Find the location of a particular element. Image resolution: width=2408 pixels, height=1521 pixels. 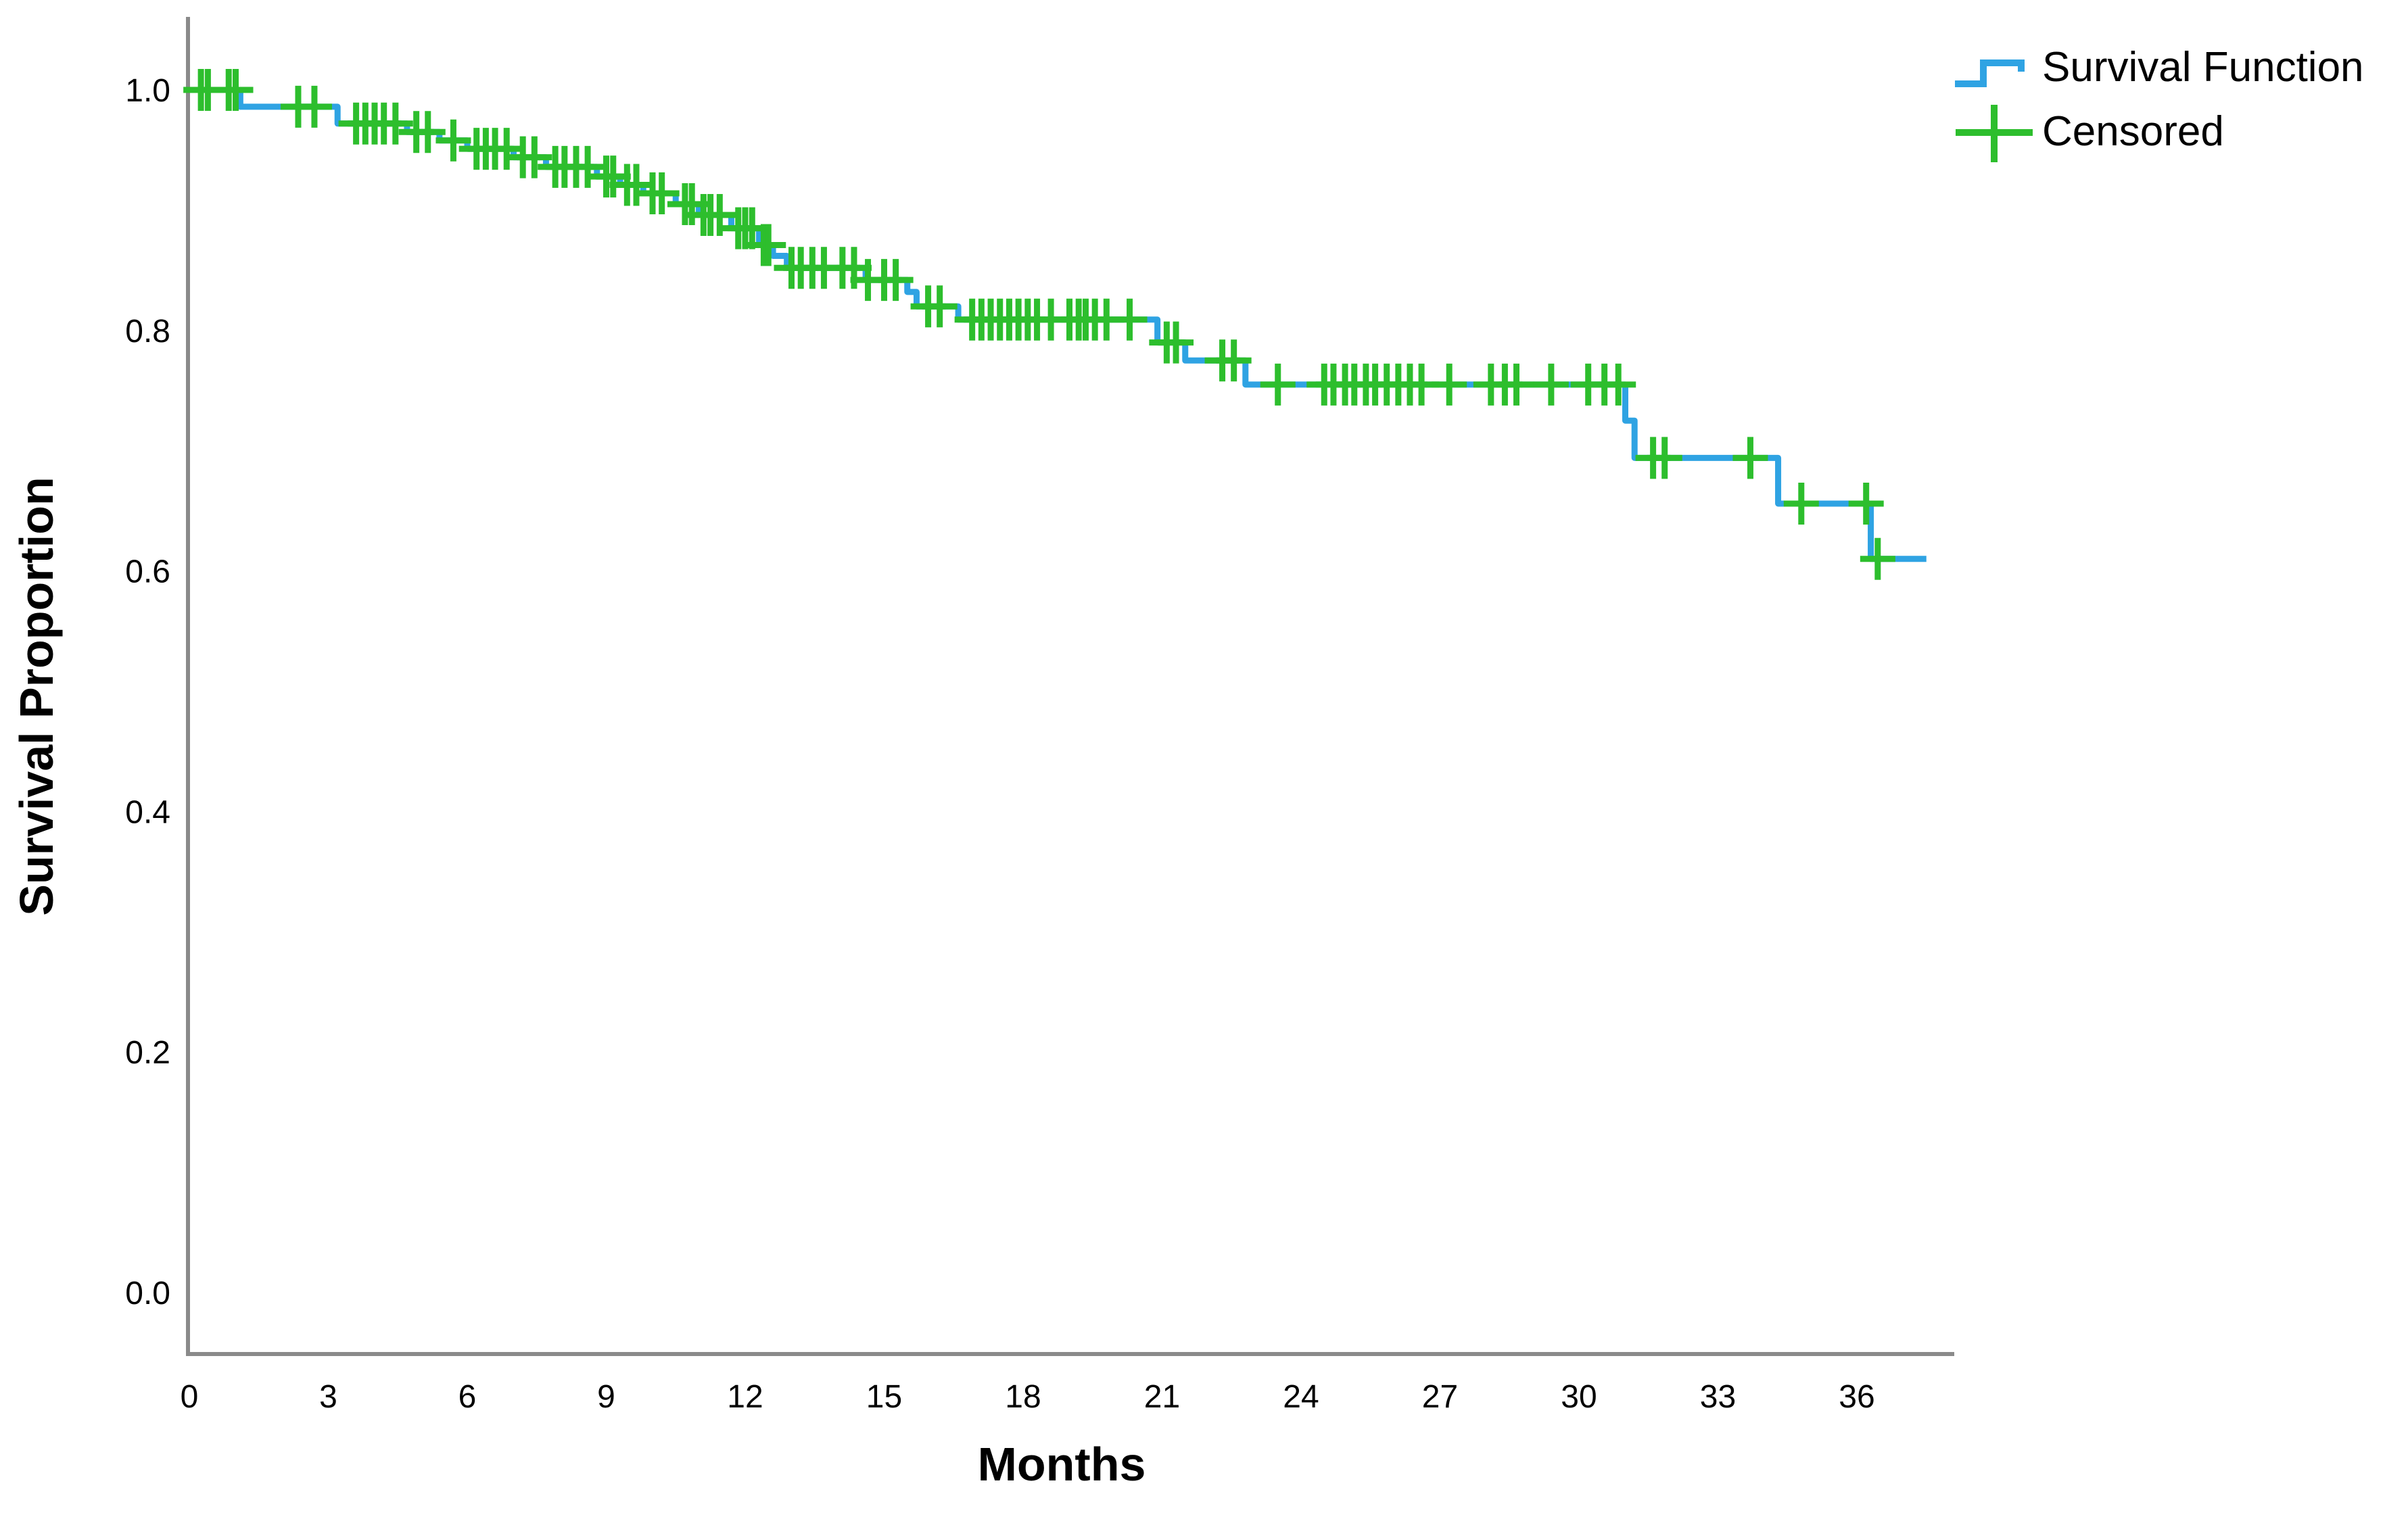

x-tick-label: 21 is located at coordinates (1162, 1397).